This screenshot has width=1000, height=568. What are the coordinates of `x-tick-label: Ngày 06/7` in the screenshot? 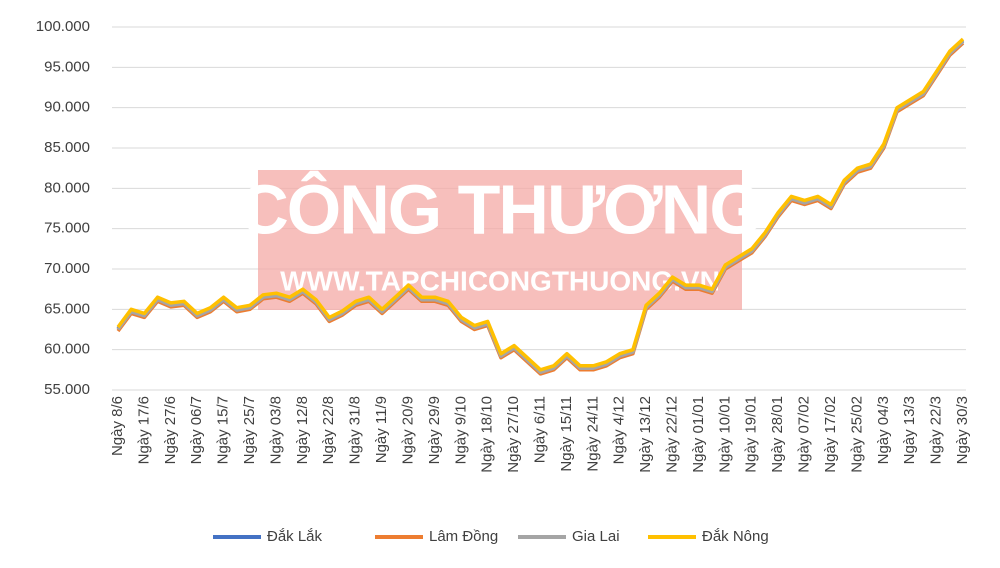 It's located at (196, 430).